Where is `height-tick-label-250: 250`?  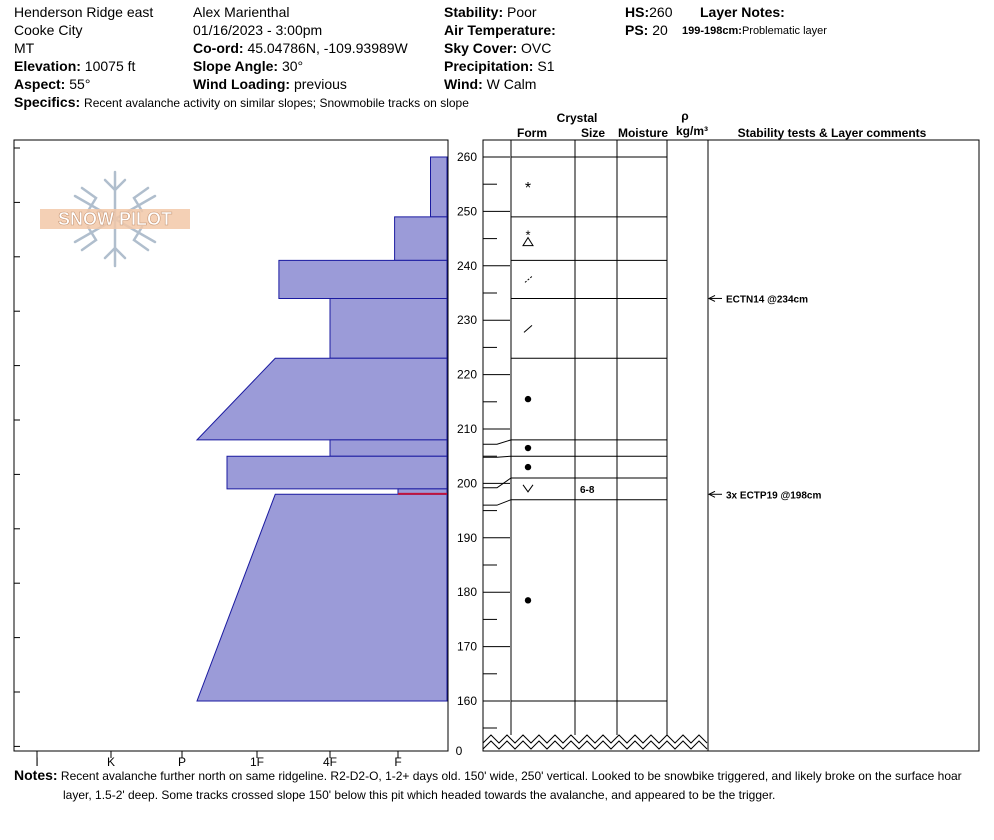
height-tick-label-250: 250 is located at coordinates (467, 211).